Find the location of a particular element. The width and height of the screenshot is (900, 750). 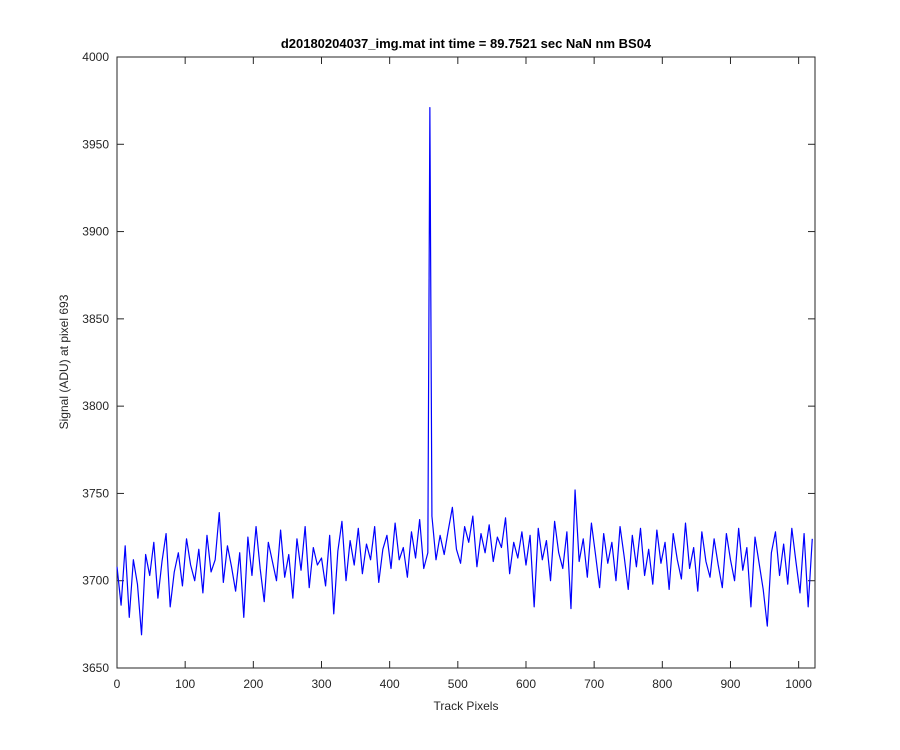

x-axis-label: Track Pixels is located at coordinates (466, 706).